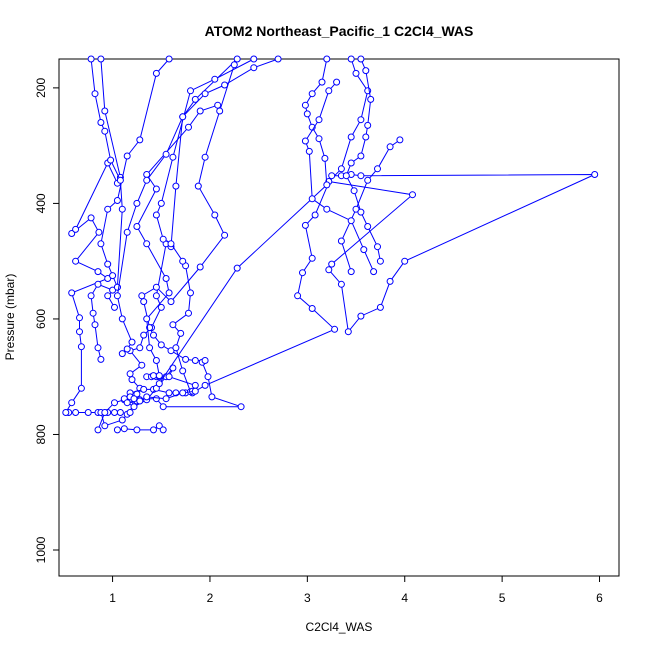 This screenshot has height=650, width=650. What do you see at coordinates (307, 598) in the screenshot?
I see `x-tick-label: 3` at bounding box center [307, 598].